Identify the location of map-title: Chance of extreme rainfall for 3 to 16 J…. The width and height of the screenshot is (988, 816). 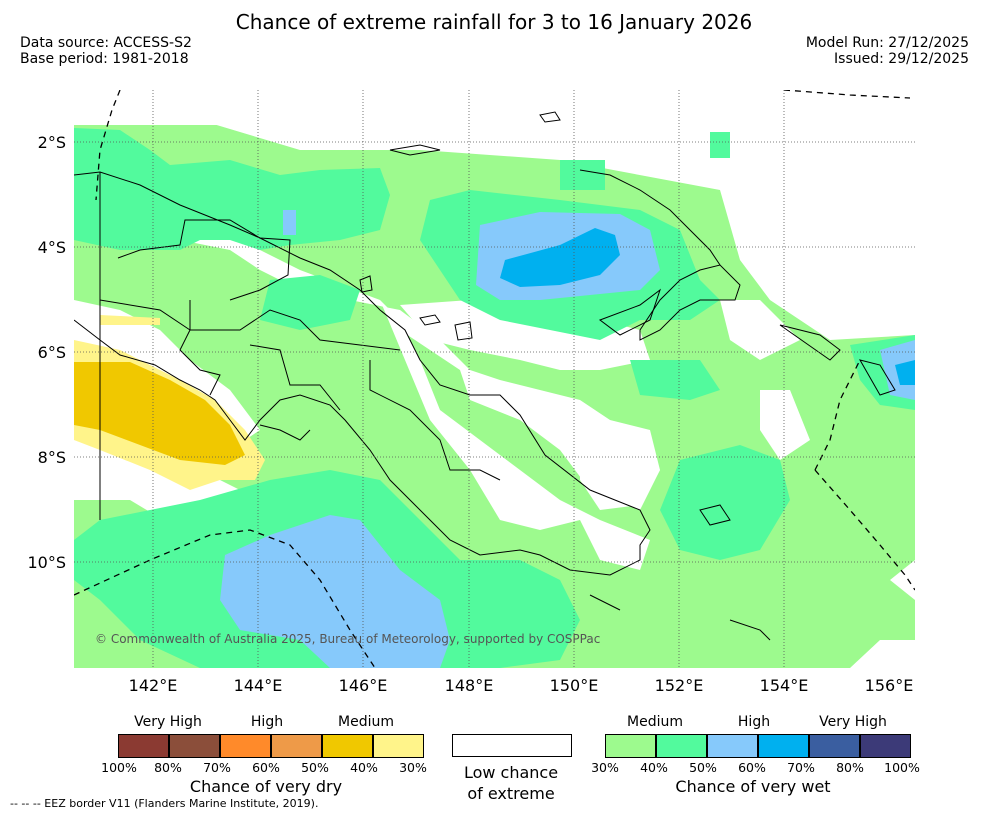
(494, 22).